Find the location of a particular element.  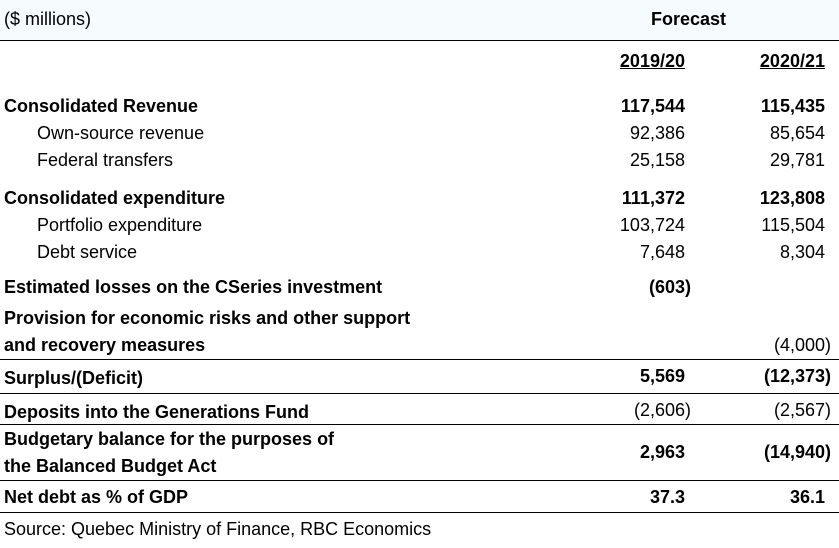

row-net-debt-2020: 36.1 is located at coordinates (807, 497).